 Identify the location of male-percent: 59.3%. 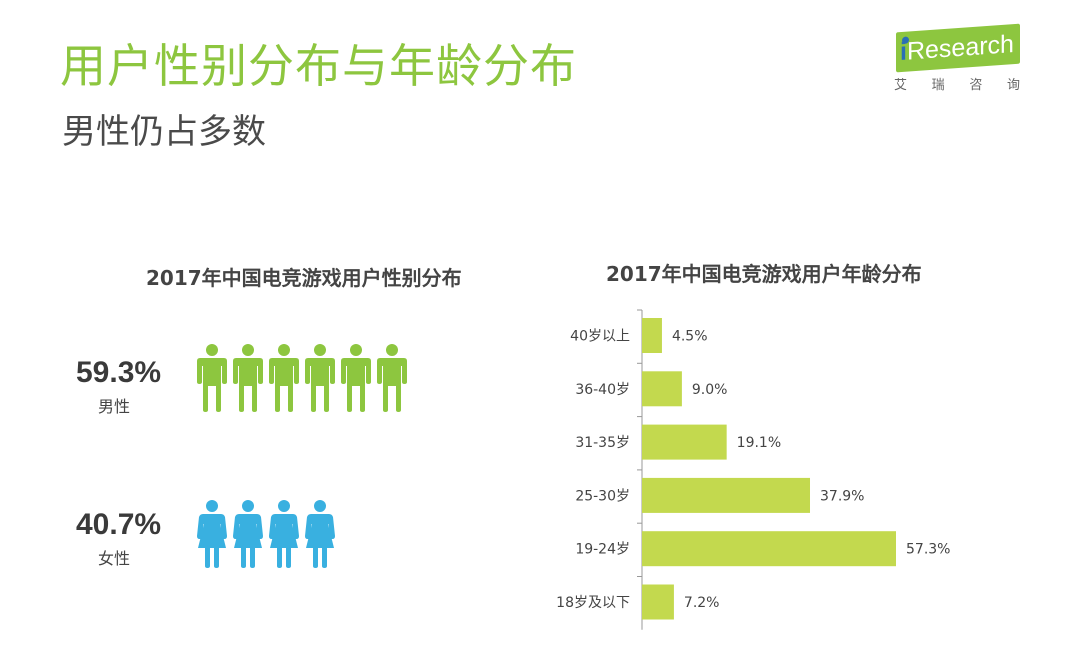
(119, 372).